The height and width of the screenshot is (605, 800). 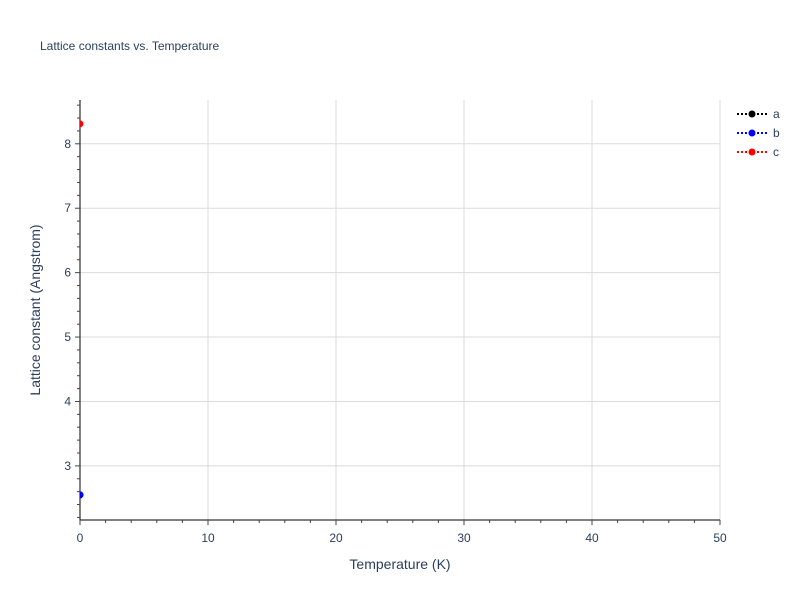 What do you see at coordinates (776, 152) in the screenshot?
I see `legend-label: c` at bounding box center [776, 152].